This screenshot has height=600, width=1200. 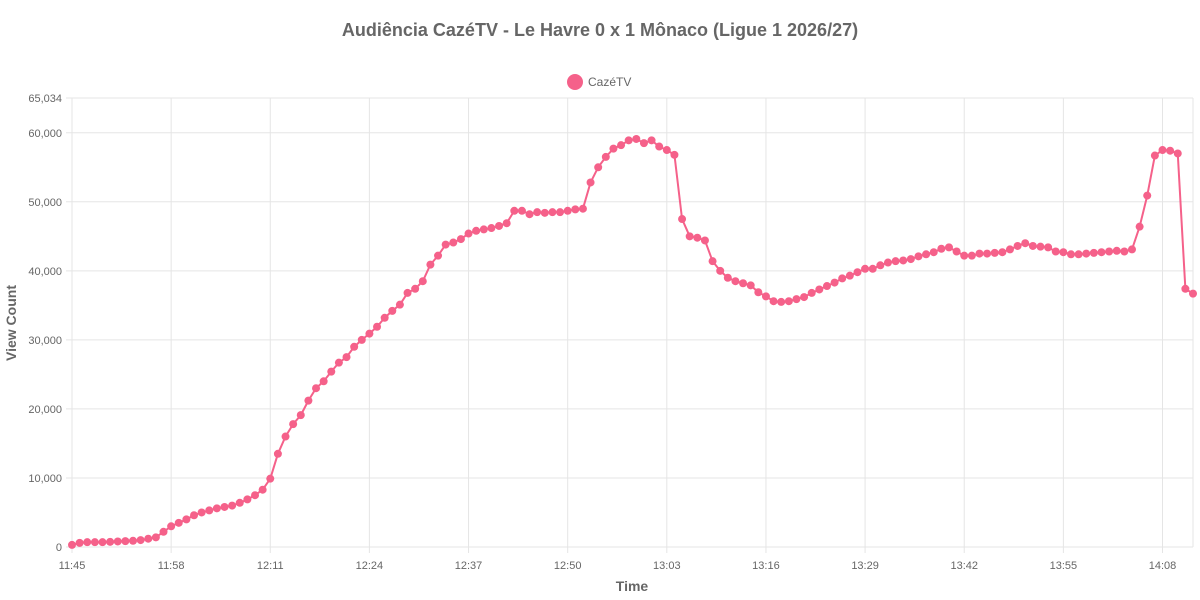 I want to click on legend: CazéTV, so click(x=599, y=82).